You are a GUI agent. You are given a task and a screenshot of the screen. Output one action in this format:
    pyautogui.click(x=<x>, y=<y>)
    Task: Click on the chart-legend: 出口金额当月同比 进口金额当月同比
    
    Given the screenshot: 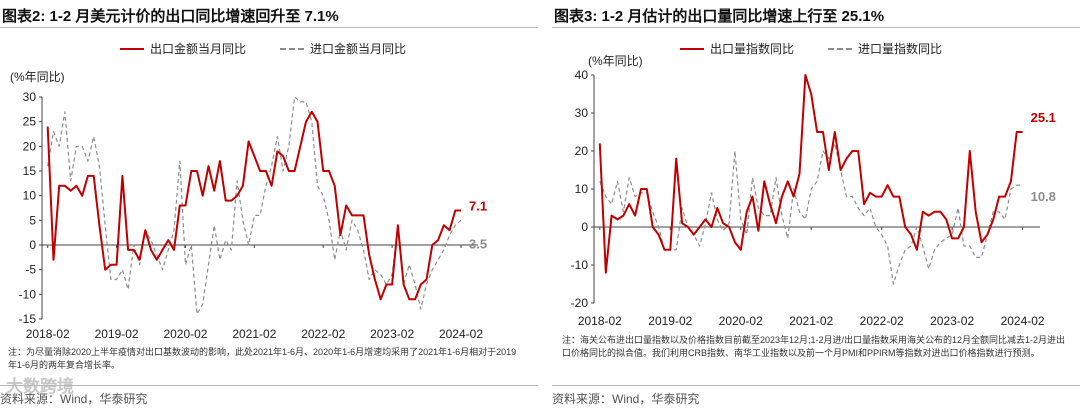 What is the action you would take?
    pyautogui.click(x=280, y=48)
    